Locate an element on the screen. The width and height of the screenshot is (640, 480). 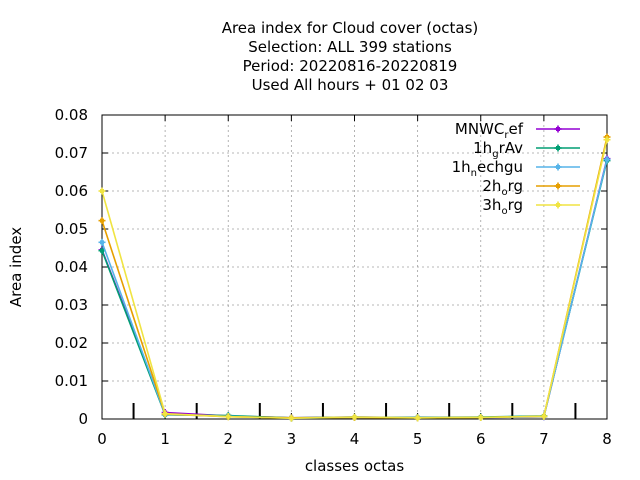
x-tick-label-2: 2 is located at coordinates (228, 439).